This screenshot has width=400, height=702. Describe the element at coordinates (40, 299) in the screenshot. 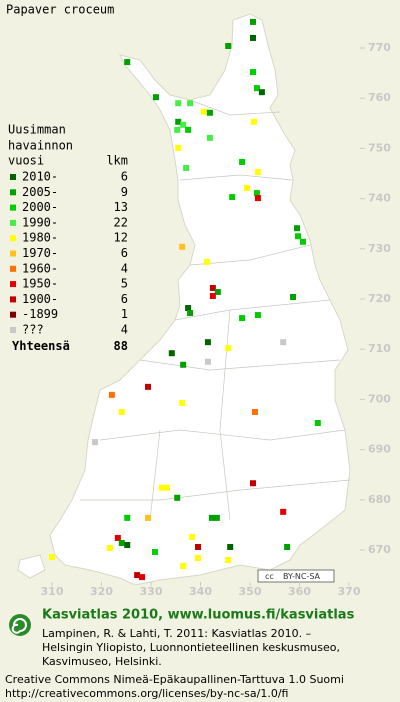

I see `legend-label: 1900-` at that location.